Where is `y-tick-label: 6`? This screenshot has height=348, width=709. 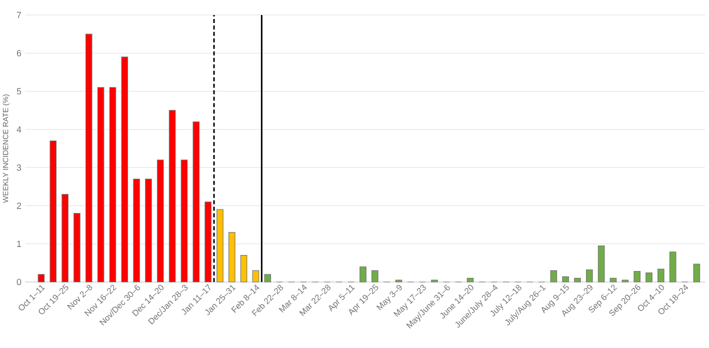 y-tick-label: 6 is located at coordinates (19, 53).